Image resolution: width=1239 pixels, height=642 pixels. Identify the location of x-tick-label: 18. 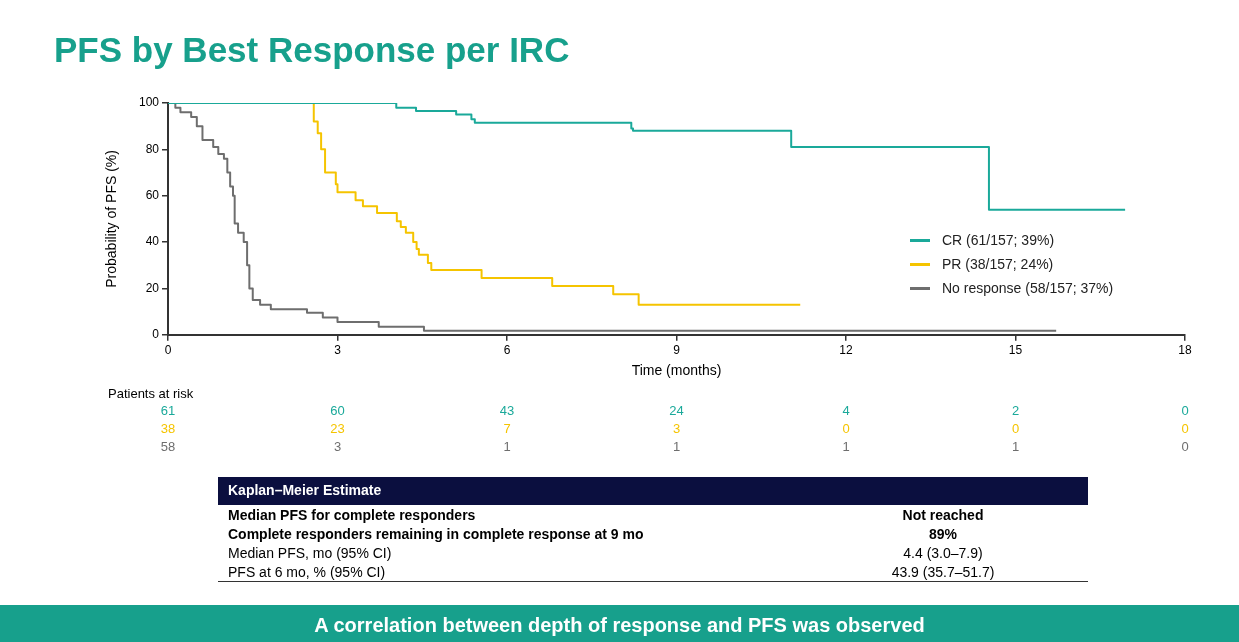
(1185, 350).